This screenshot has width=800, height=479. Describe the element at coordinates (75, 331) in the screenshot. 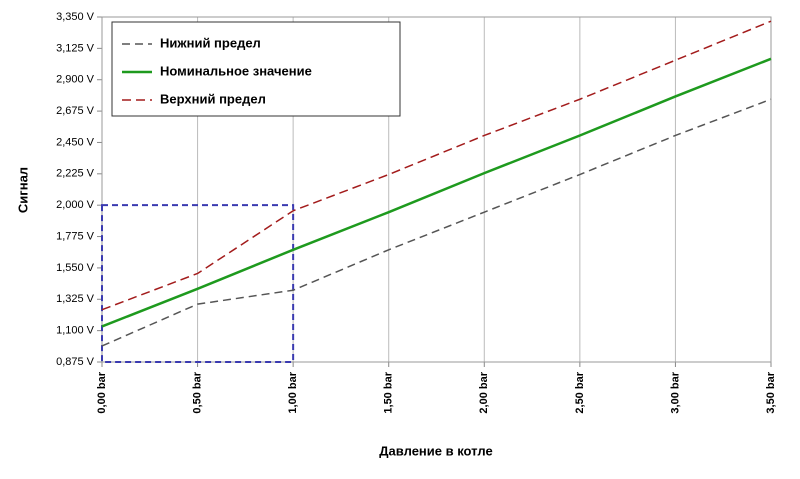

I see `y-tick-label: 1,100 V` at that location.